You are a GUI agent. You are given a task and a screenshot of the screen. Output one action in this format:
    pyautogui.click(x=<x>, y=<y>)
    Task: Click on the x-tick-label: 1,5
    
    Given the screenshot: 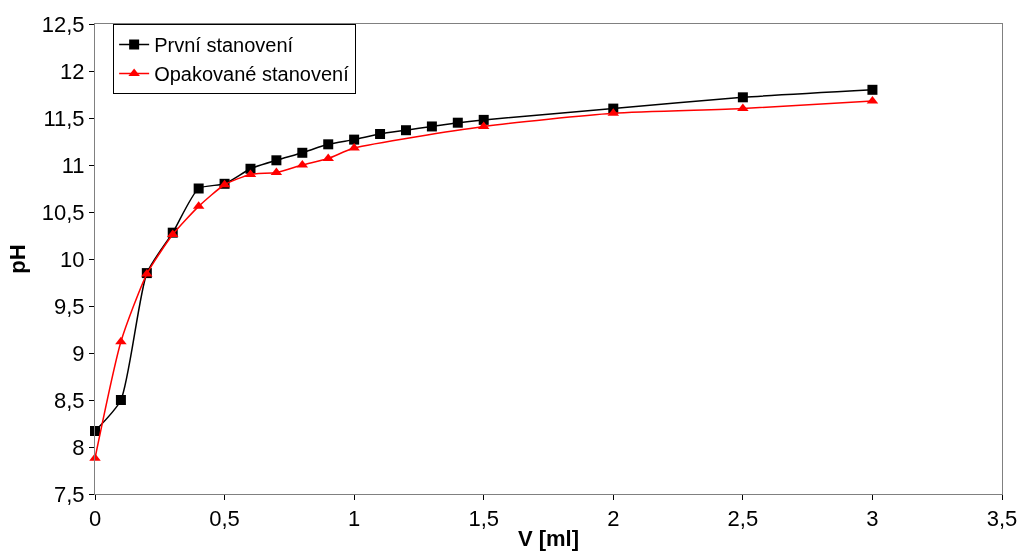 What is the action you would take?
    pyautogui.click(x=484, y=519)
    